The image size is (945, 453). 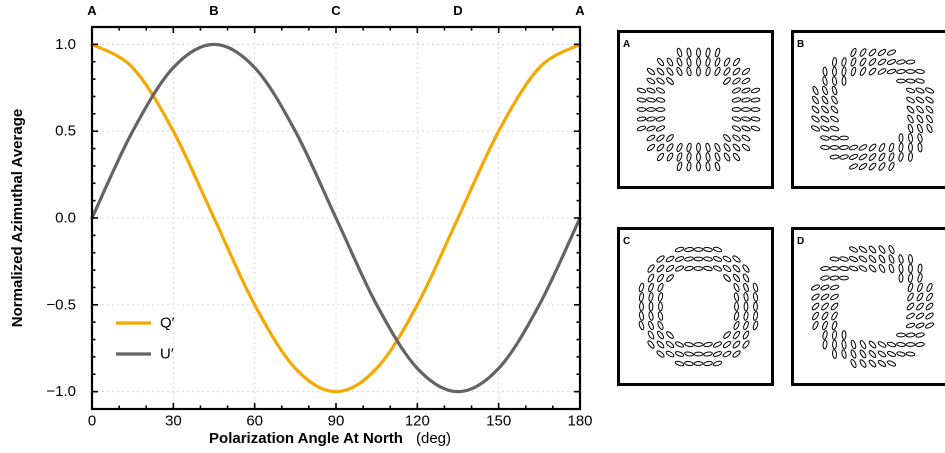 What do you see at coordinates (336, 10) in the screenshot?
I see `top-marker-label: C` at bounding box center [336, 10].